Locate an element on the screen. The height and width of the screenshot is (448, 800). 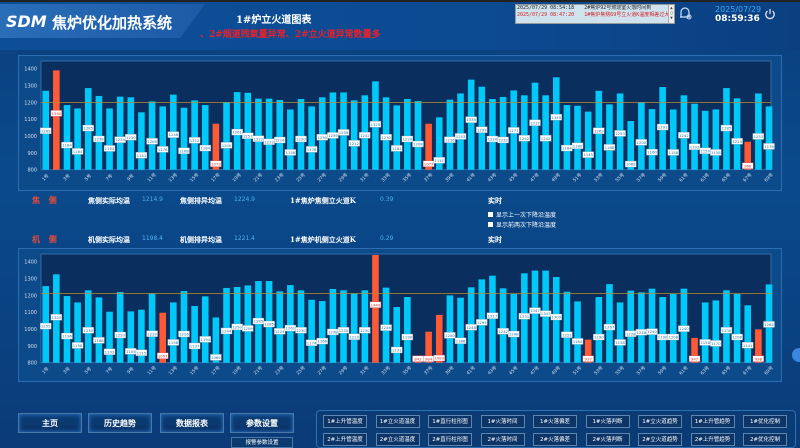
quick-nav-2-2-button: 2#立火道温度 is located at coordinates (397, 439).